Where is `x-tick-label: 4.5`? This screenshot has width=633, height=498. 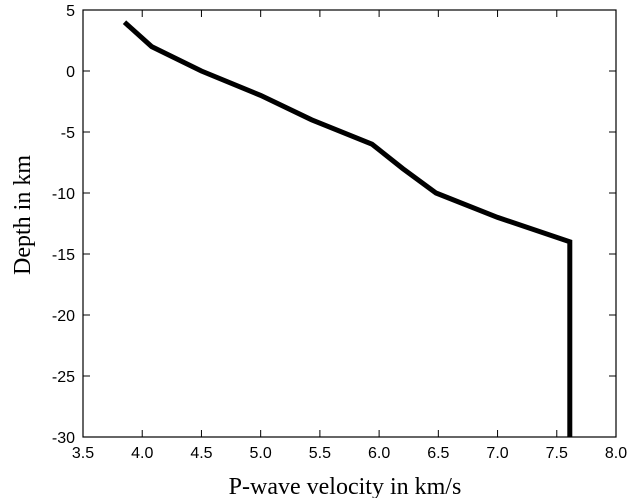 x-tick-label: 4.5 is located at coordinates (201, 453).